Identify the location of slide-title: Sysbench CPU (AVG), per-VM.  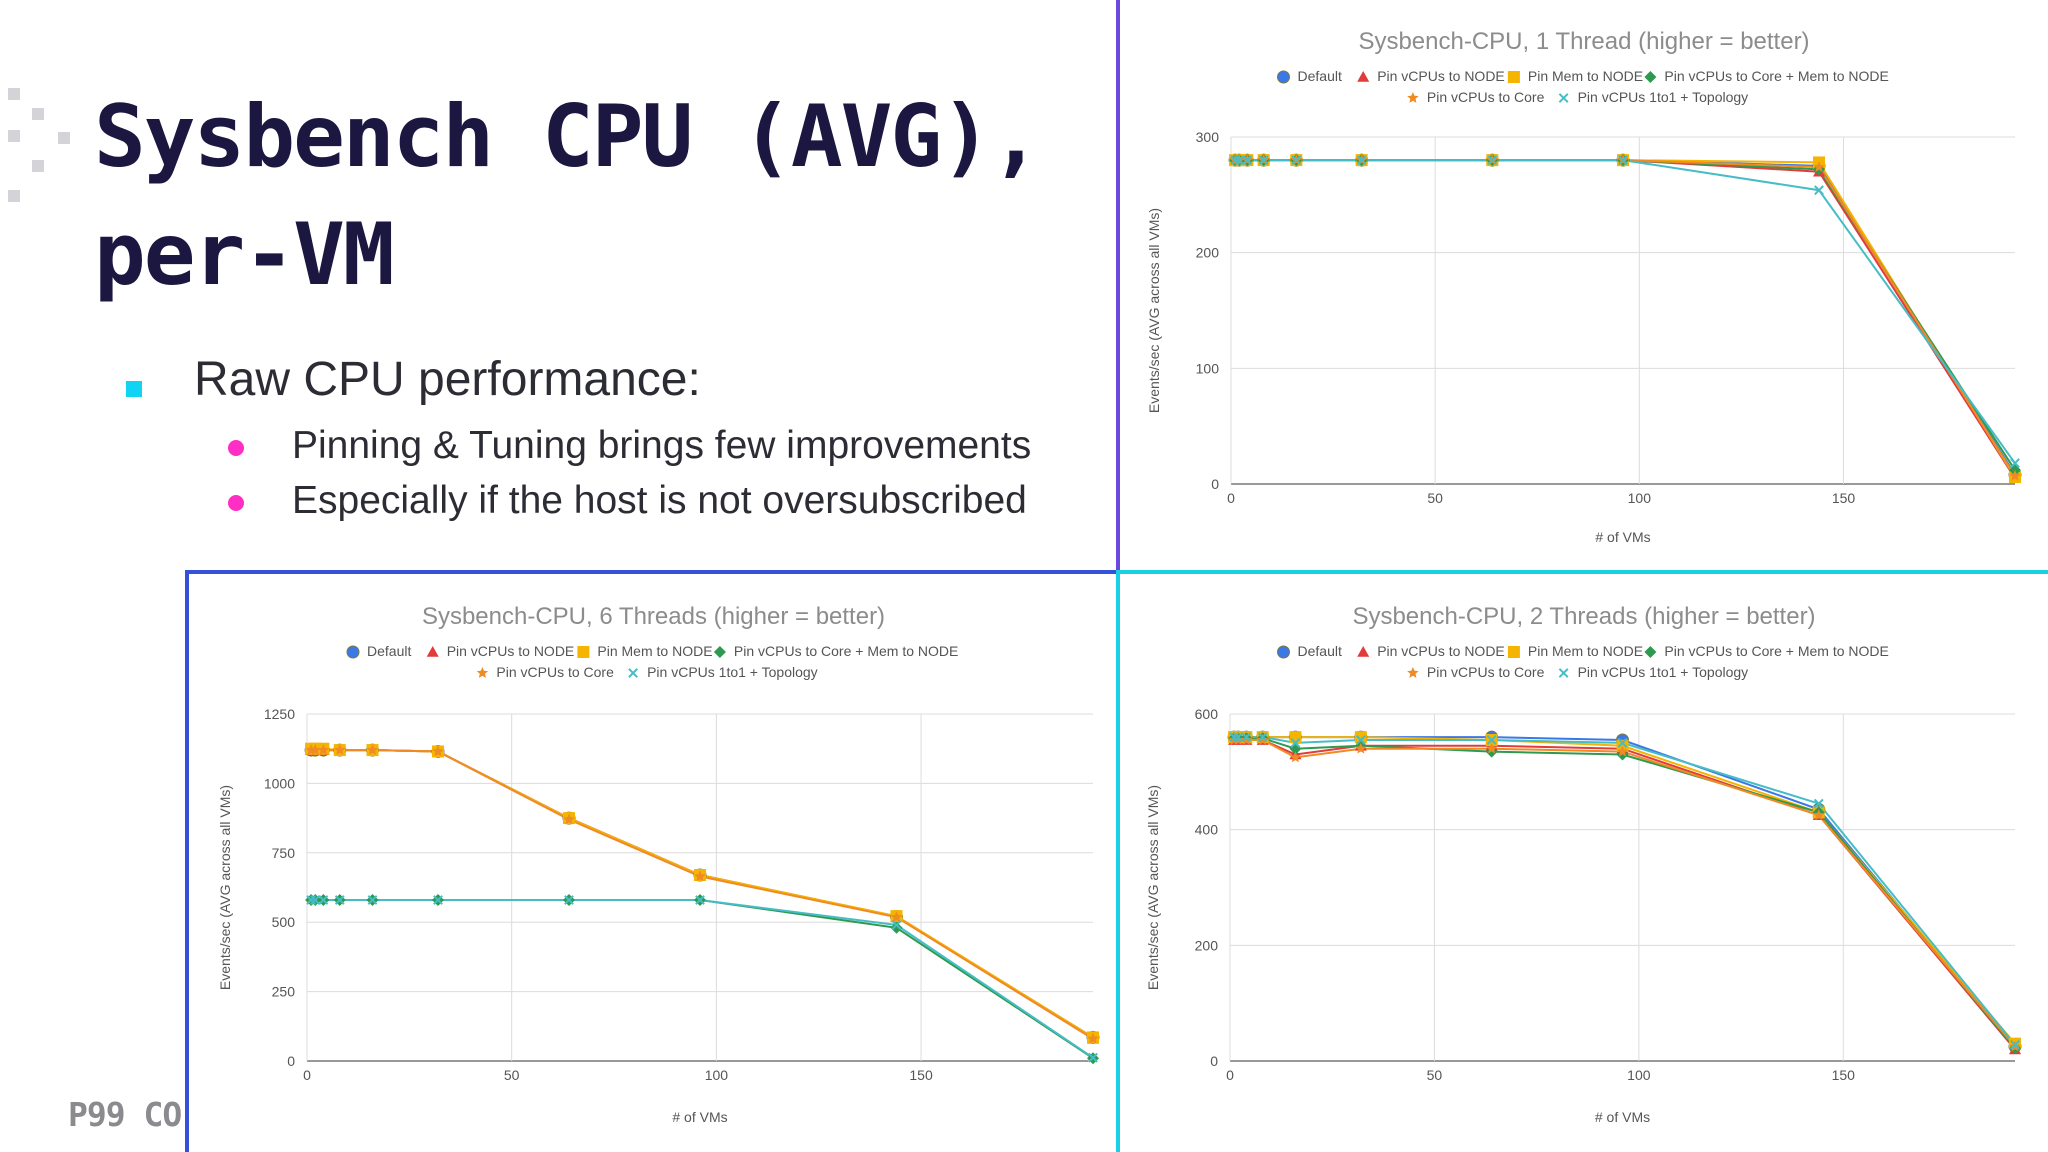
(568, 196).